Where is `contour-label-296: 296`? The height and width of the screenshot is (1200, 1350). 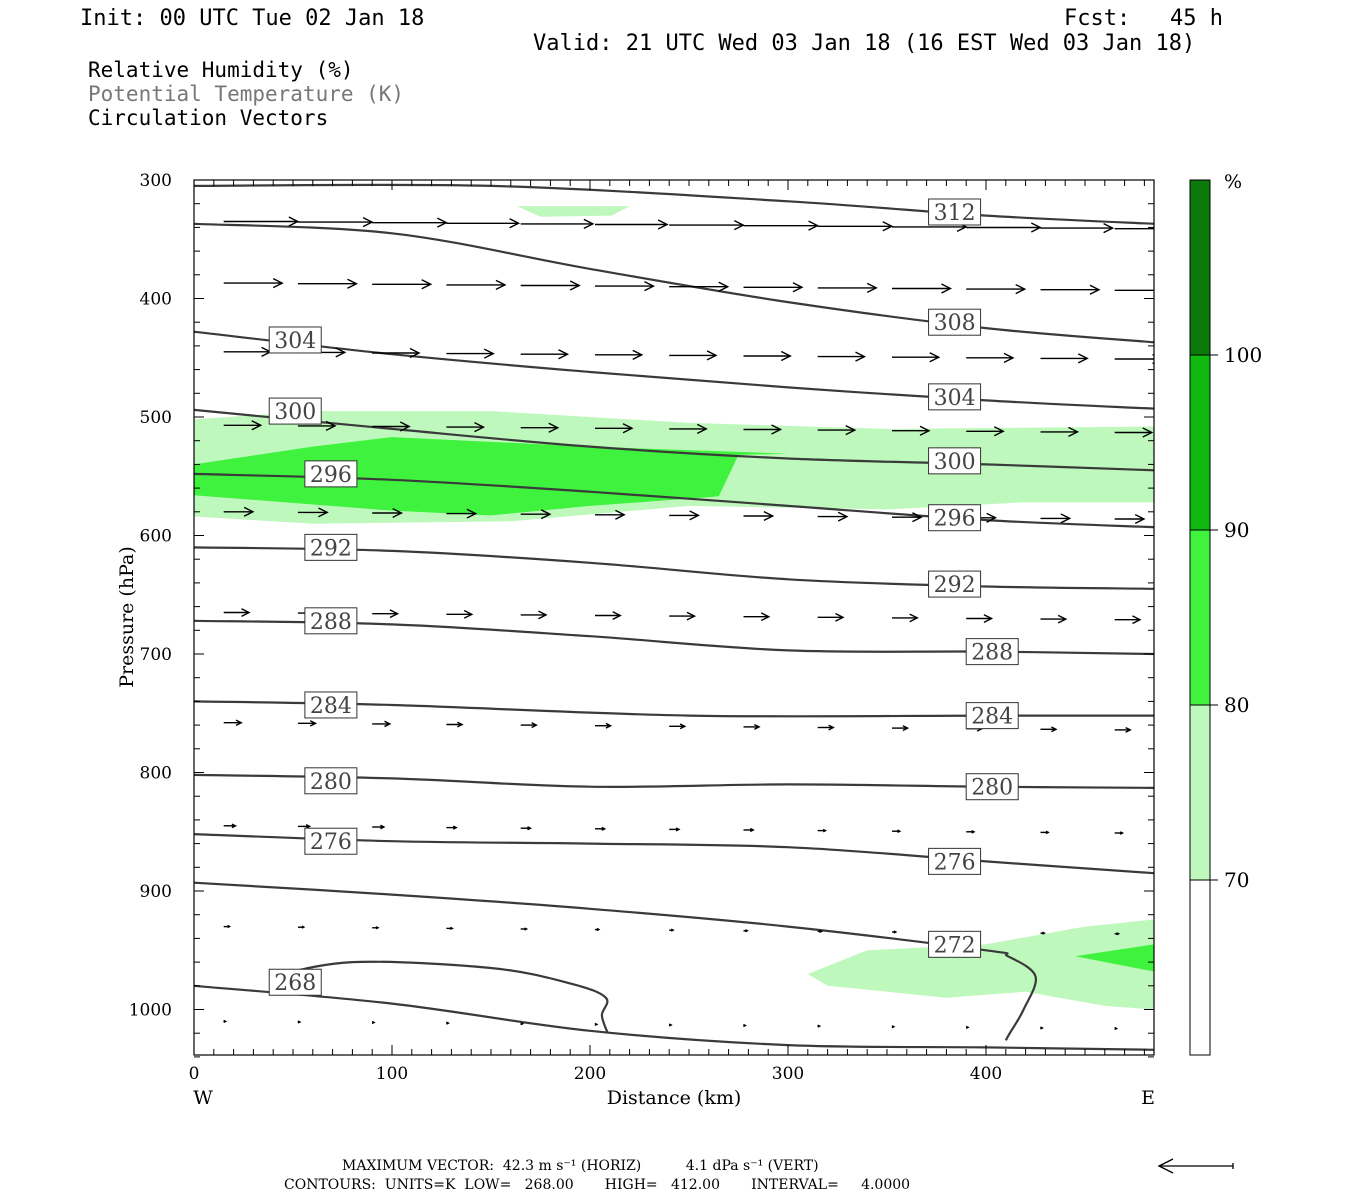 contour-label-296: 296 is located at coordinates (331, 475).